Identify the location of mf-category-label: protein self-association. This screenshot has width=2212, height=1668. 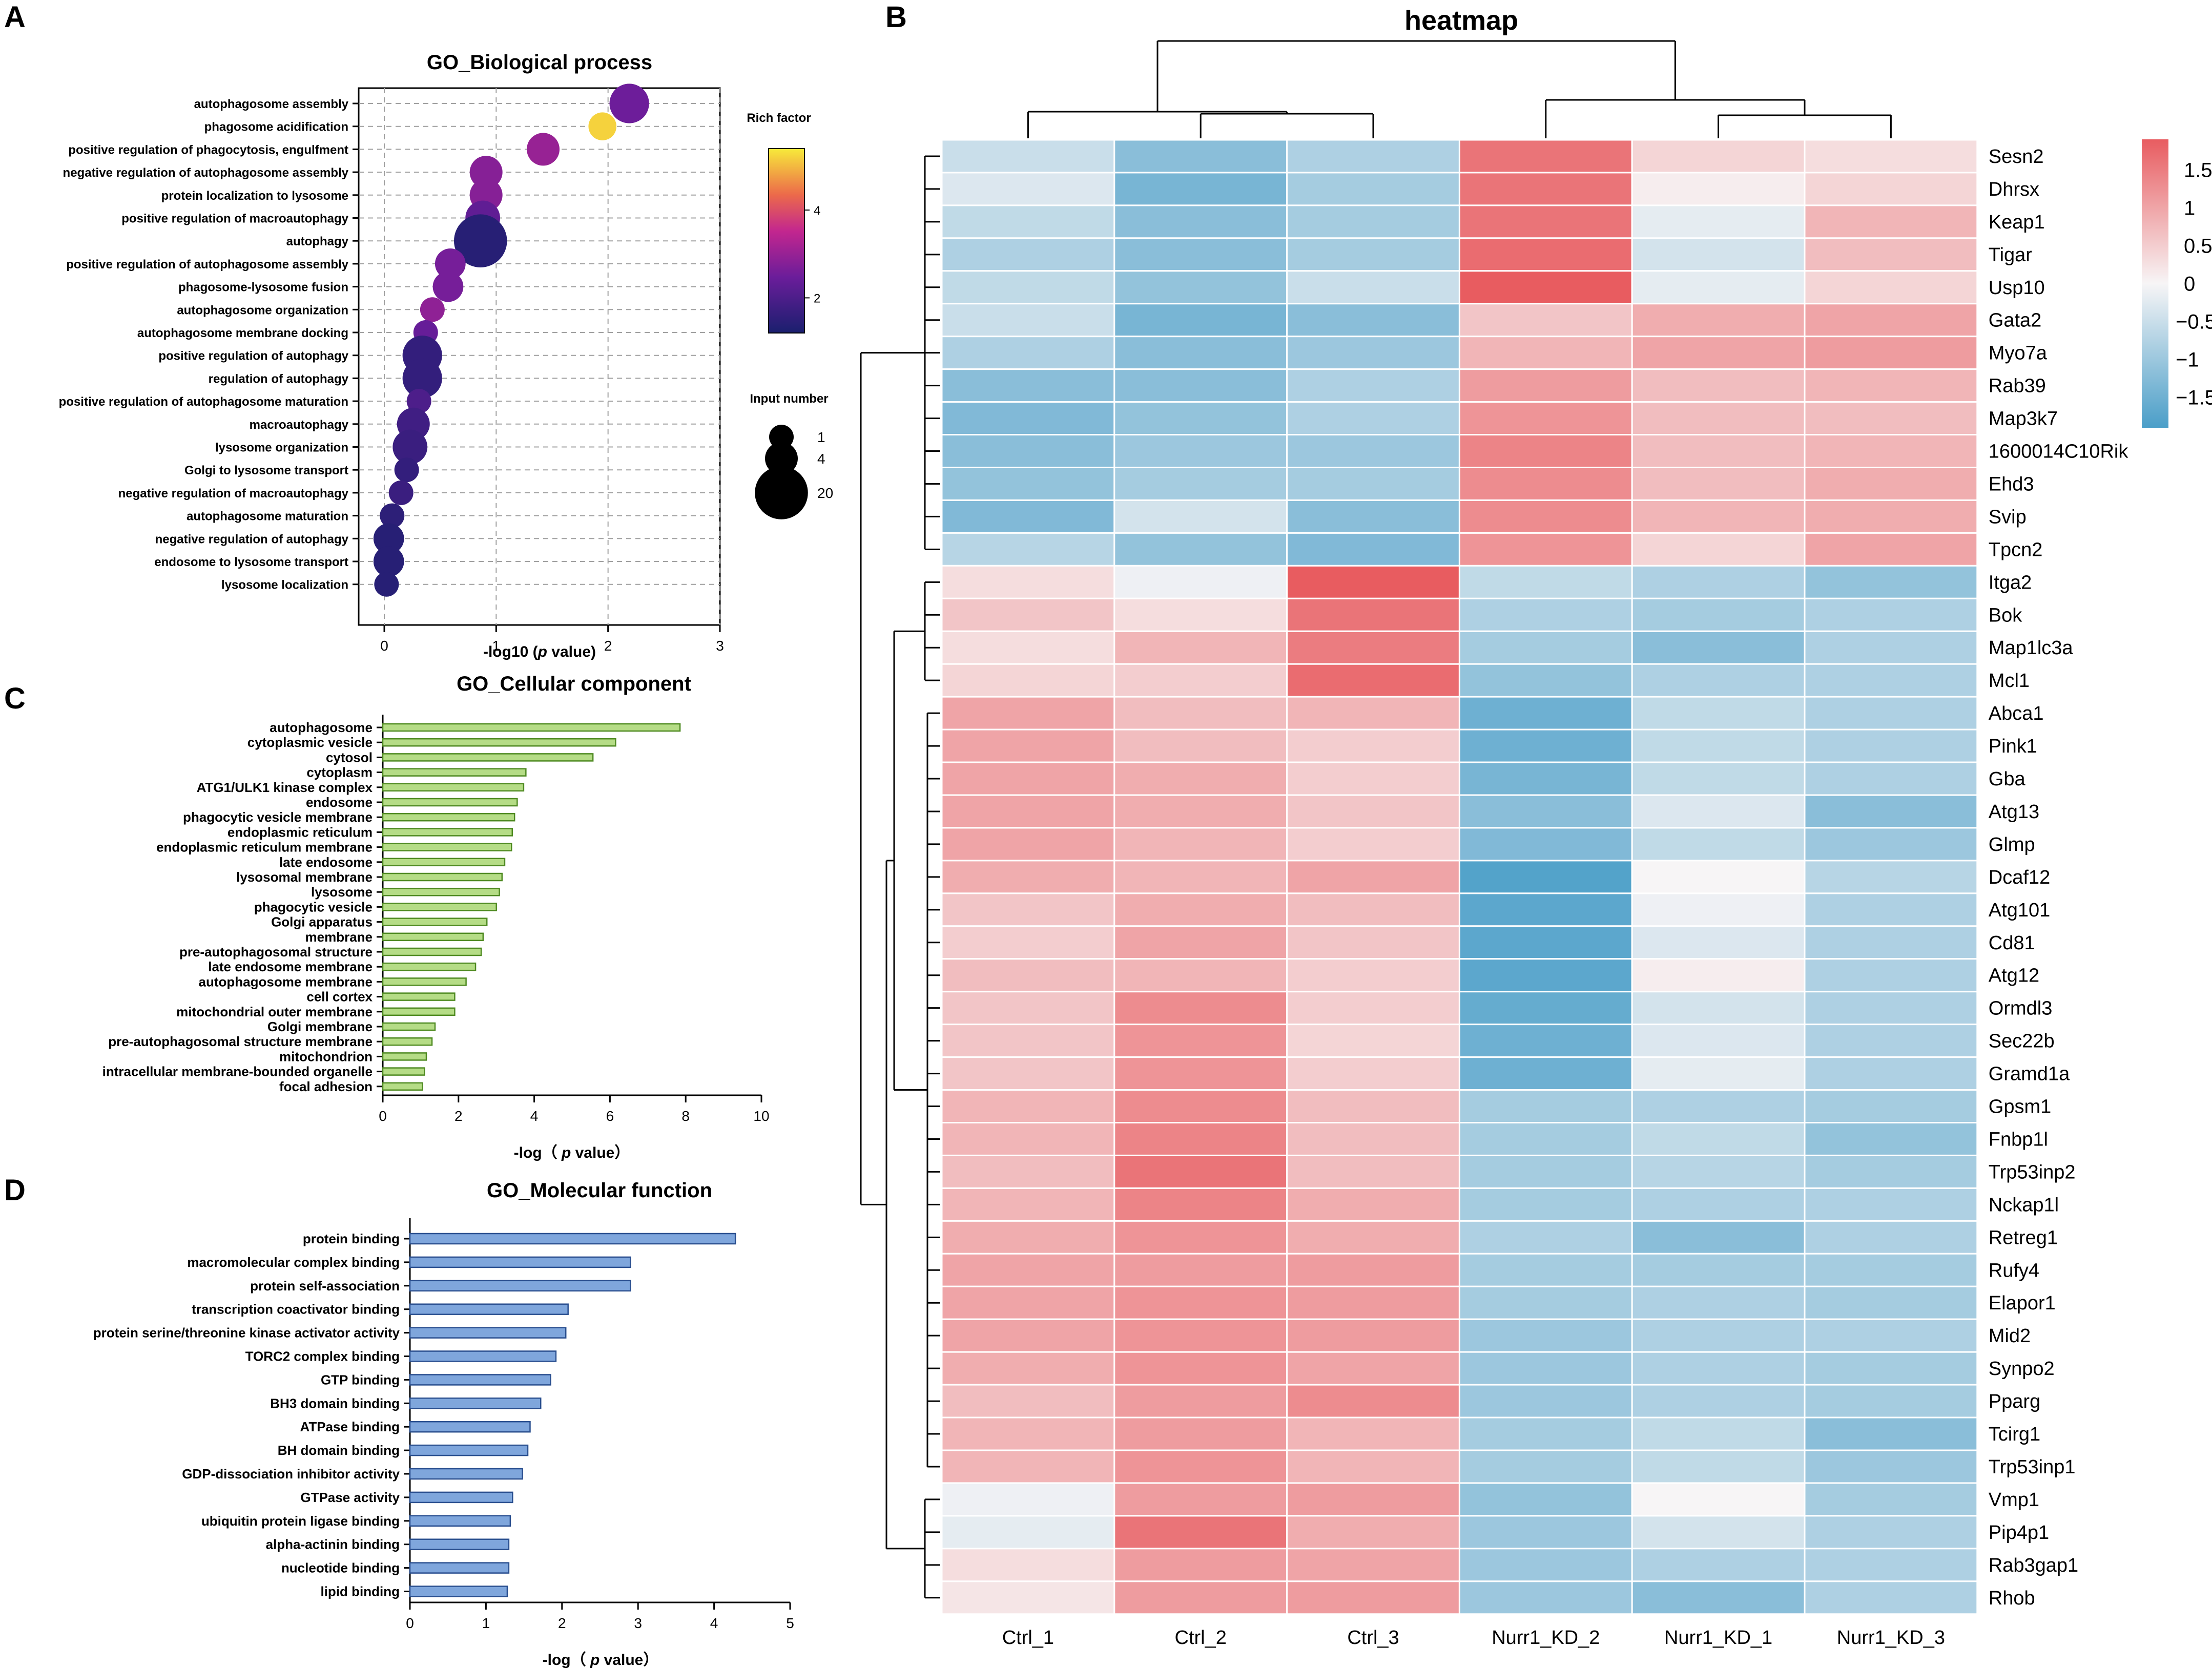
(325, 1286).